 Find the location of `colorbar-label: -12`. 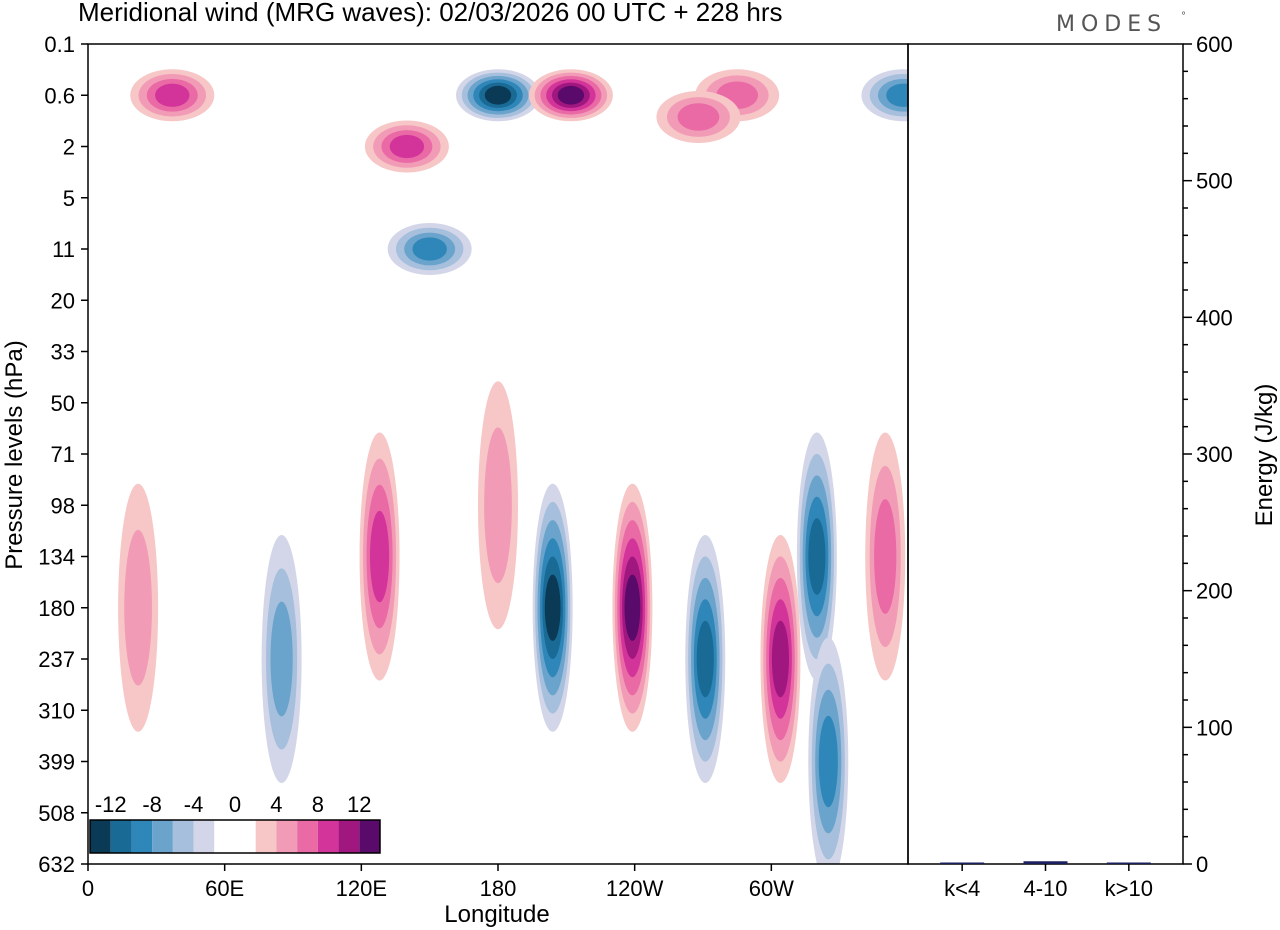

colorbar-label: -12 is located at coordinates (111, 804).